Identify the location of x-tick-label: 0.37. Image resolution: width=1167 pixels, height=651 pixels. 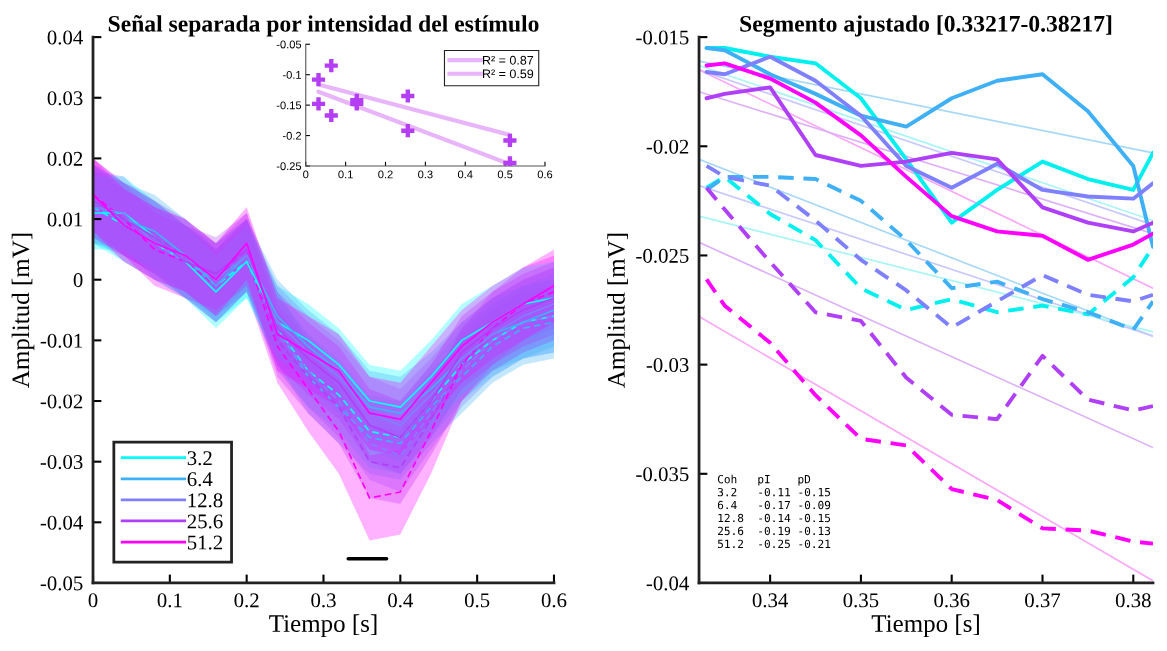
(1043, 600).